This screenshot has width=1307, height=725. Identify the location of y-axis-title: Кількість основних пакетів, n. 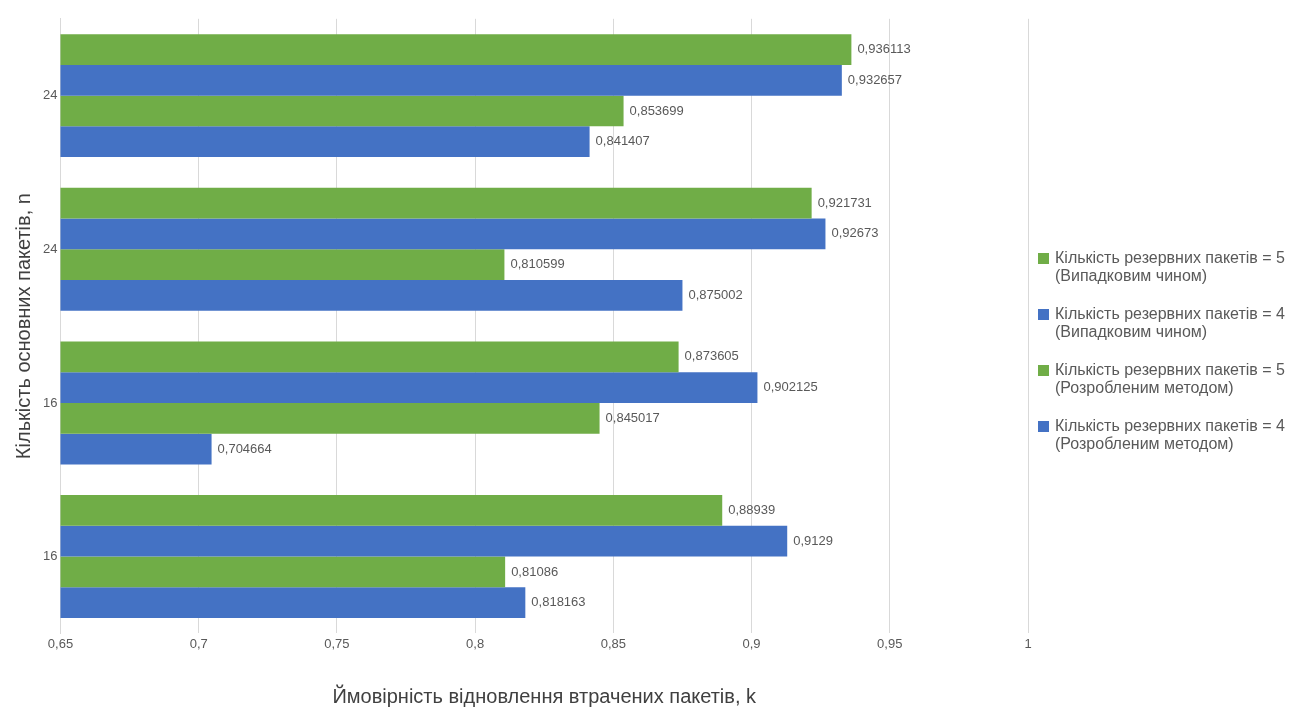
(22, 326).